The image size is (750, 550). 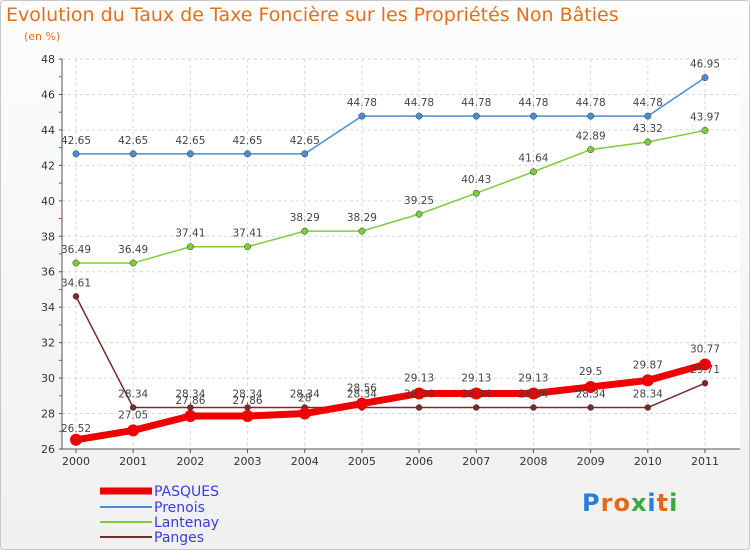 I want to click on x-tick-label: 2007, so click(x=476, y=461).